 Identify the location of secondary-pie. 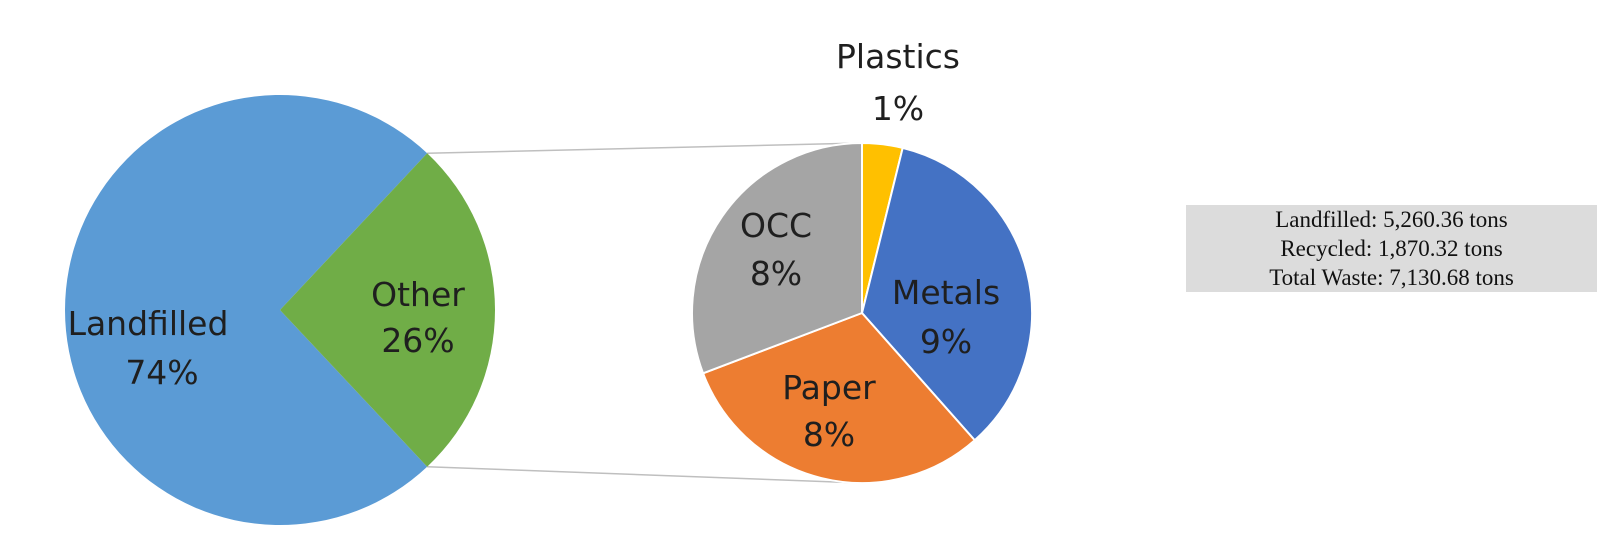
(862, 312).